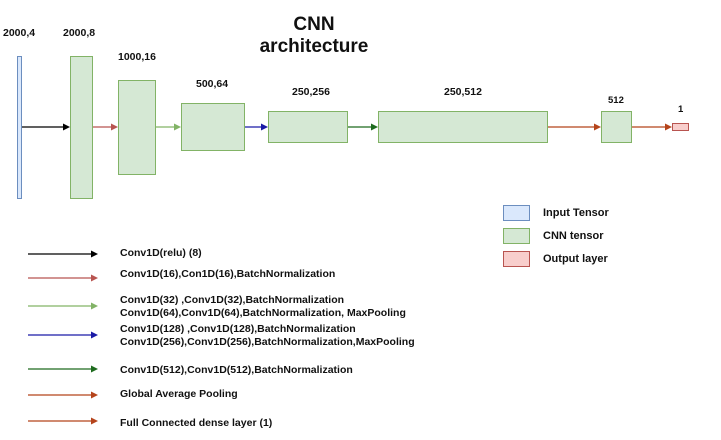 This screenshot has height=440, width=721. Describe the element at coordinates (19, 127) in the screenshot. I see `input-tensor-block` at that location.